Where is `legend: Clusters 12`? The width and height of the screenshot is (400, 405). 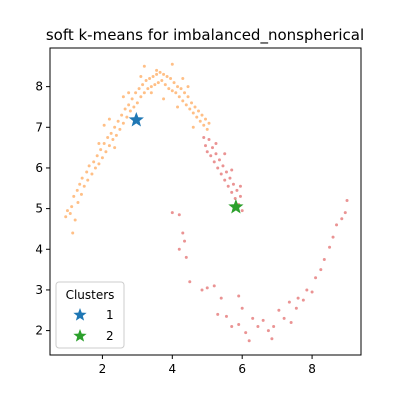 legend: Clusters 12 is located at coordinates (90, 315).